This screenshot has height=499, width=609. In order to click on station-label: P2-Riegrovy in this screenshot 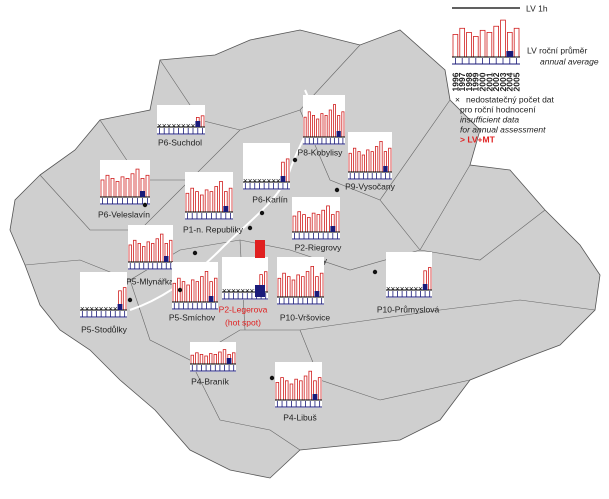, I will do `click(319, 247)`.